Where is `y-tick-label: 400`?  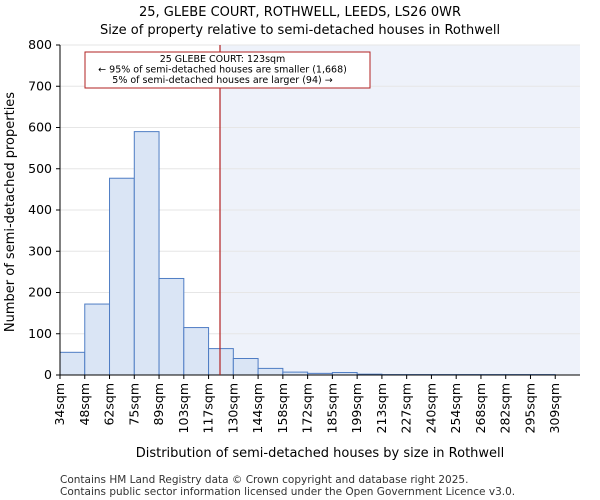
y-tick-label: 400 is located at coordinates (40, 209).